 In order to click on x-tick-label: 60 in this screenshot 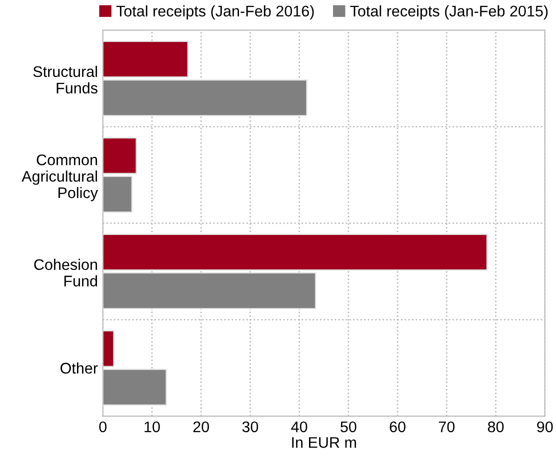, I will do `click(398, 426)`.